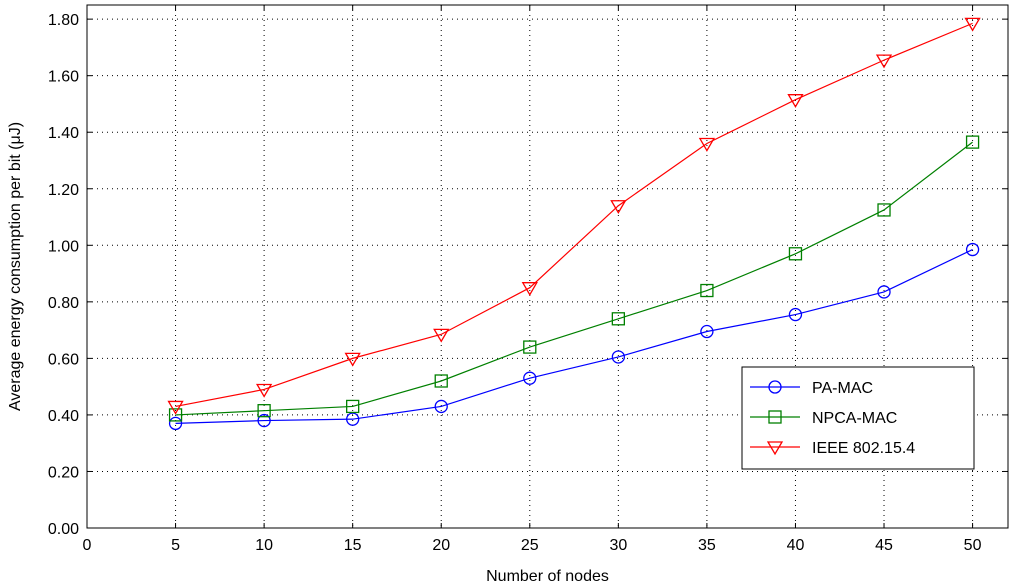 This screenshot has width=1024, height=588. What do you see at coordinates (63, 77) in the screenshot?
I see `y-tick-label: 1.60` at bounding box center [63, 77].